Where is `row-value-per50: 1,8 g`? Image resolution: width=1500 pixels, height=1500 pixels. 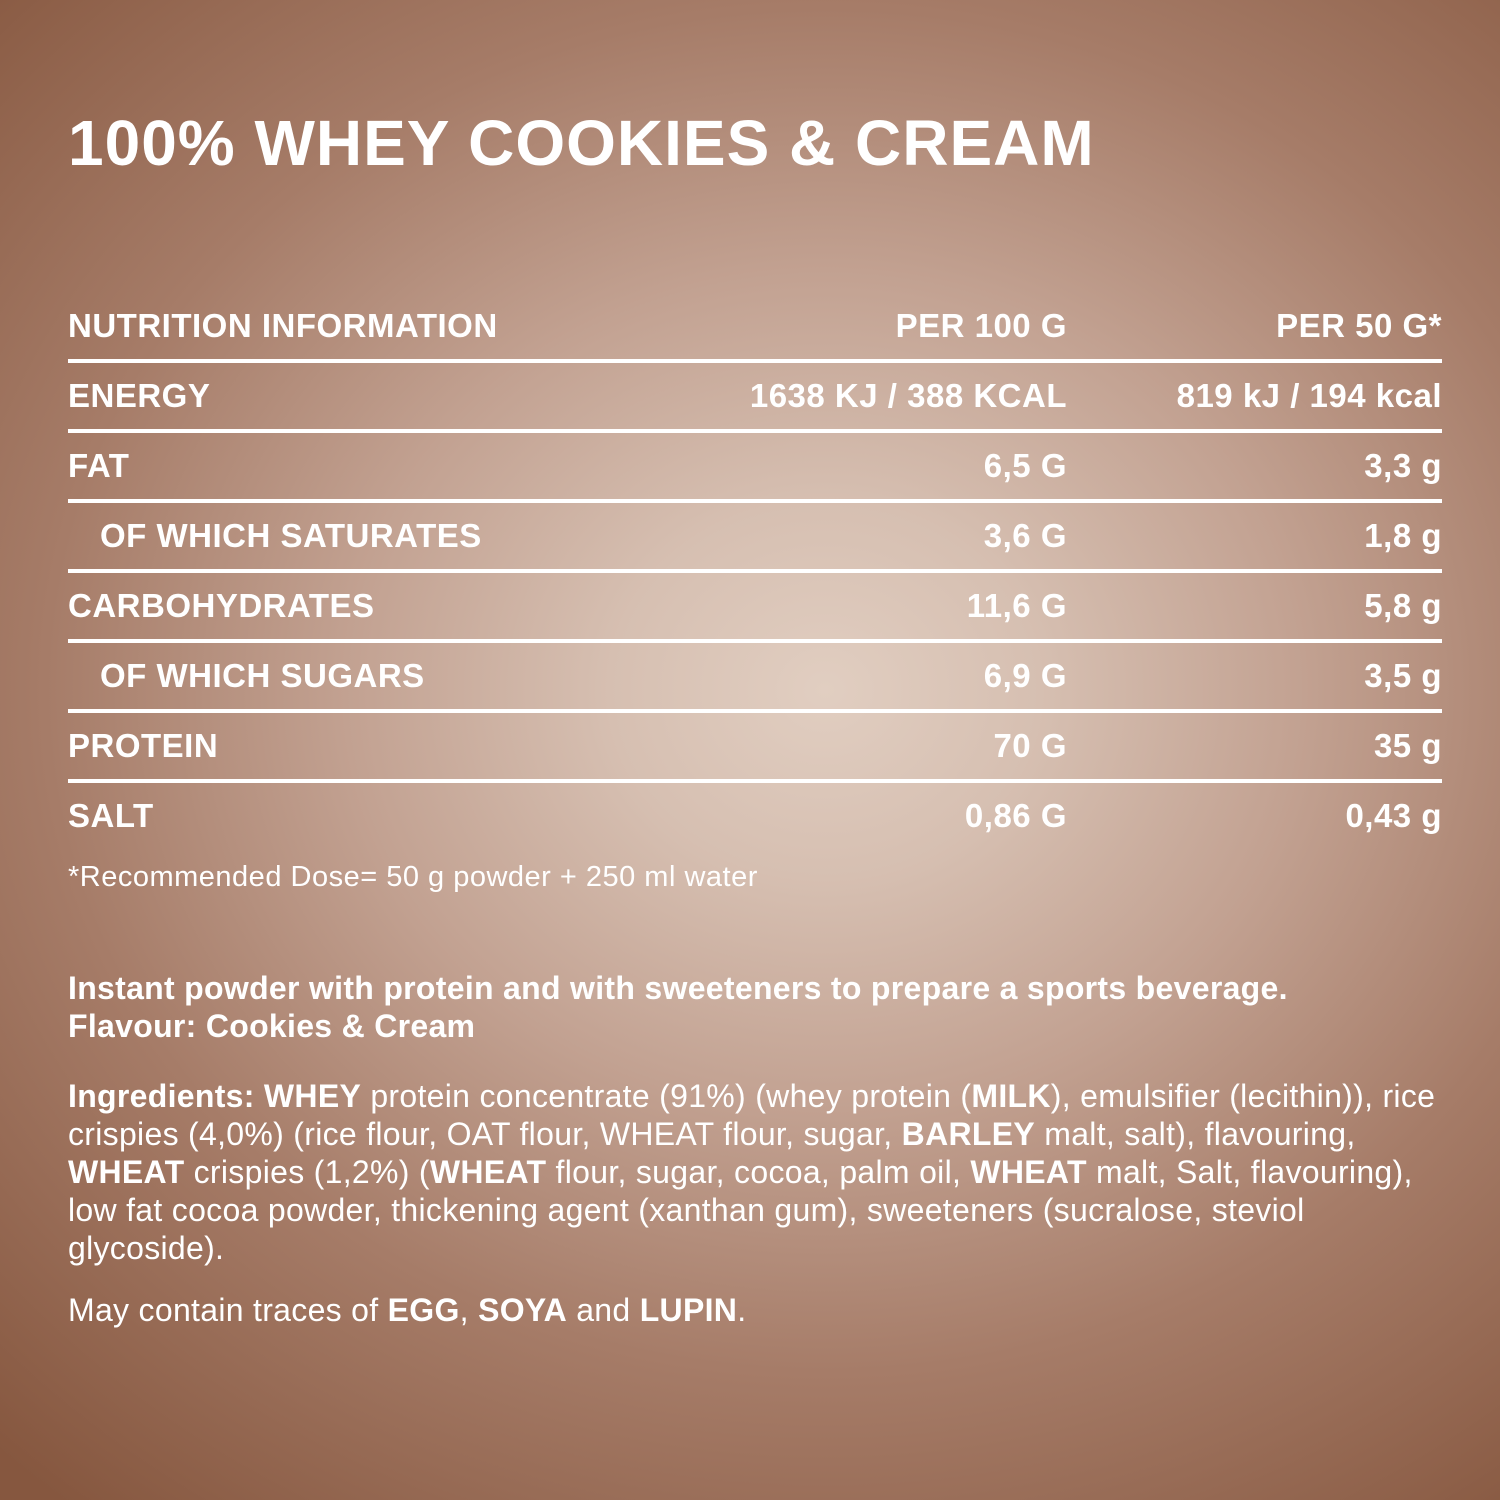
row-value-per50: 1,8 g is located at coordinates (1403, 535).